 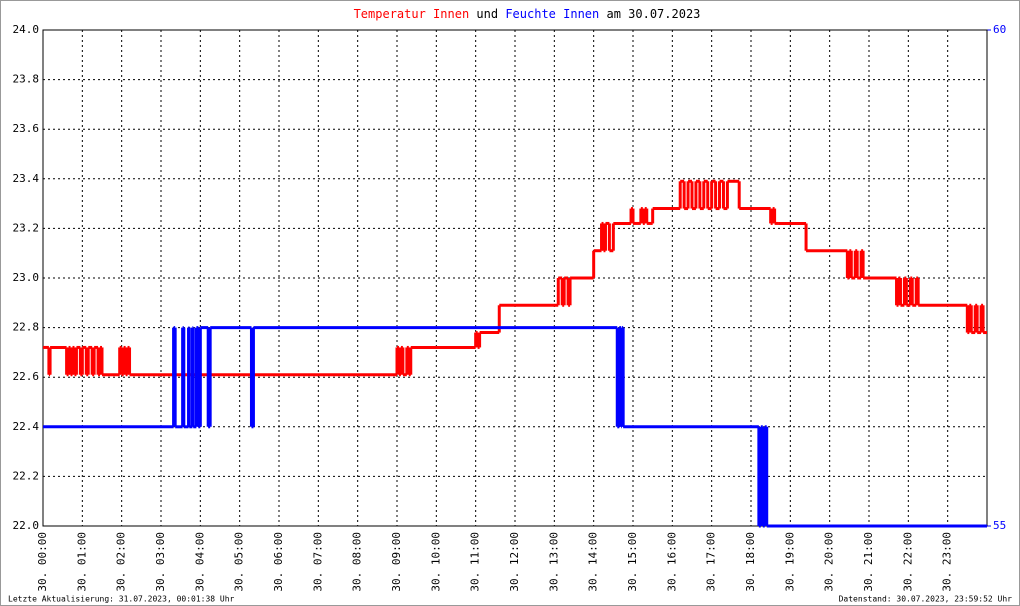 What do you see at coordinates (26, 327) in the screenshot?
I see `y-tick-label: 22.8` at bounding box center [26, 327].